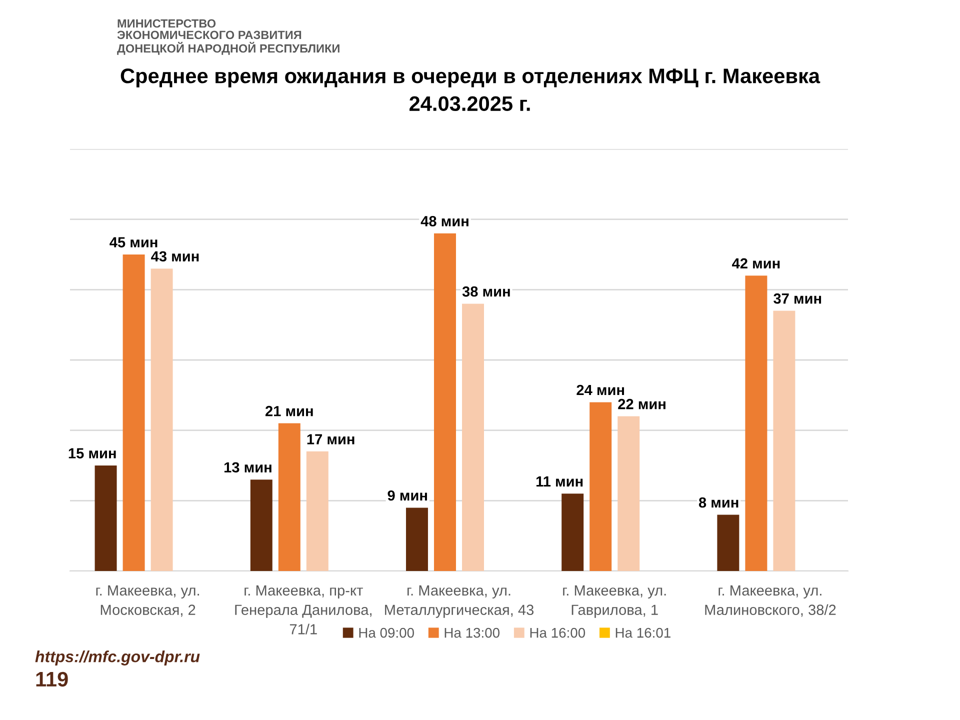 The height and width of the screenshot is (720, 960). Describe the element at coordinates (175, 256) in the screenshot. I see `data-label: 43 мин` at that location.